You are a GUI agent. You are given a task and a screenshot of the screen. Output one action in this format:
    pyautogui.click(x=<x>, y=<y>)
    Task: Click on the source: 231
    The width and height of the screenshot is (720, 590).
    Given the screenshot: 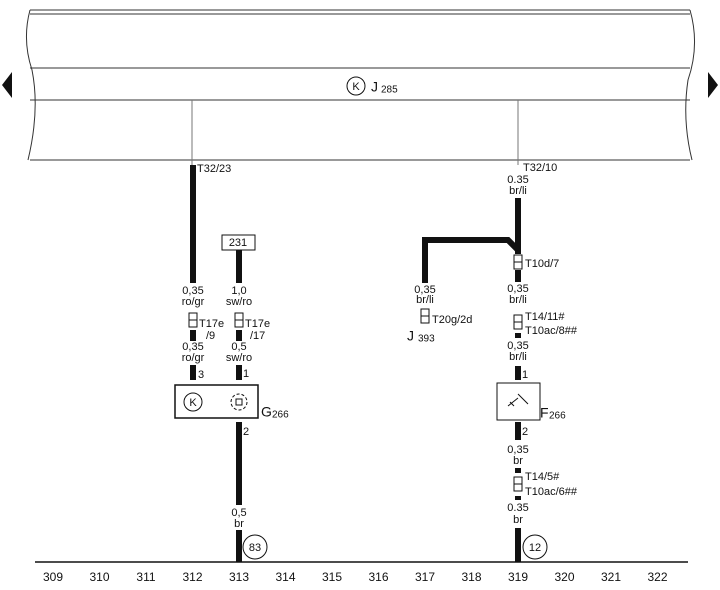 What is the action you would take?
    pyautogui.click(x=238, y=243)
    